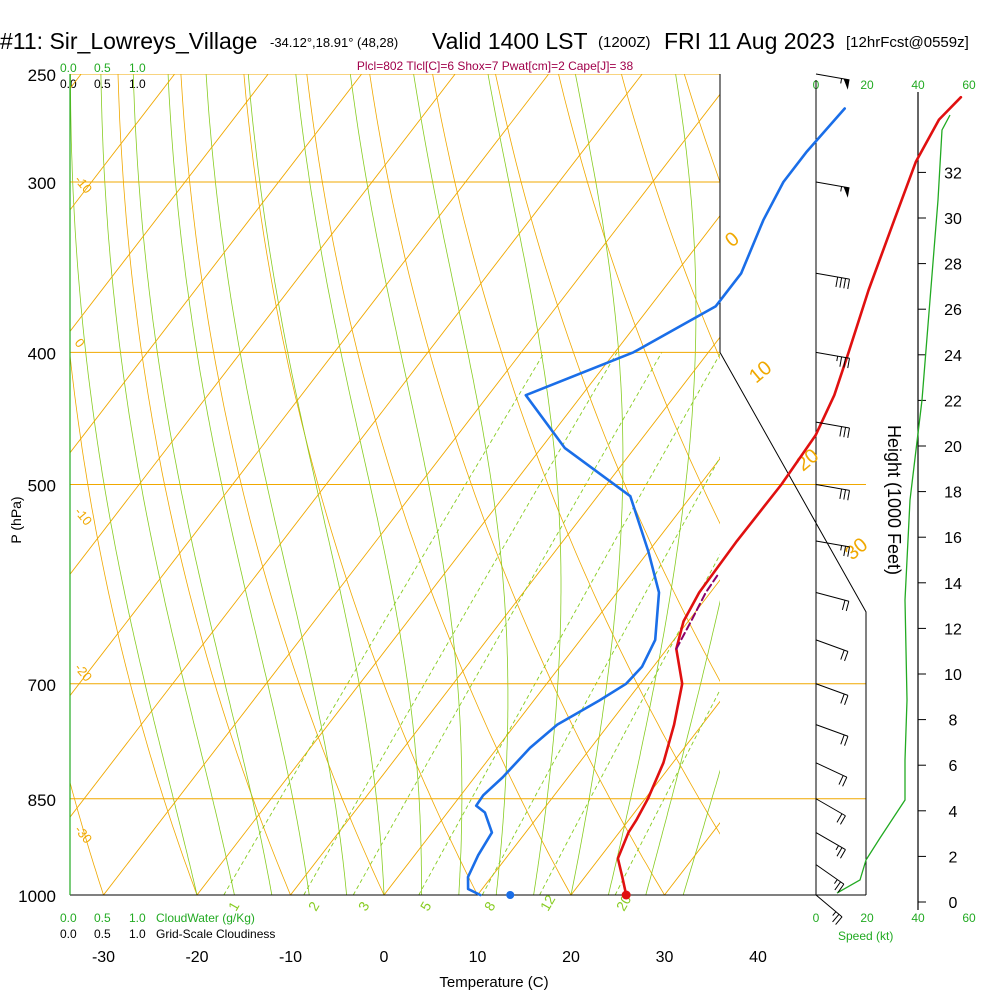 This screenshot has width=1000, height=1000. I want to click on wind-barbs, so click(832, 499).